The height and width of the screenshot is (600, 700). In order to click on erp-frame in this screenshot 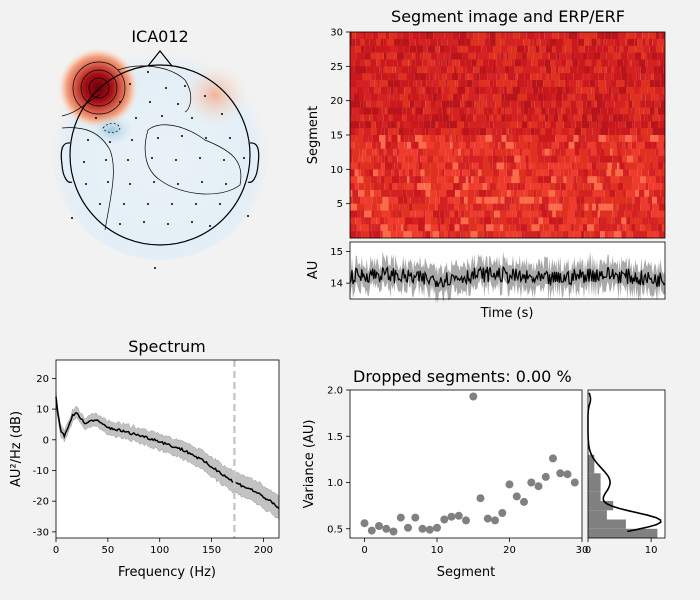, I will do `click(507, 270)`.